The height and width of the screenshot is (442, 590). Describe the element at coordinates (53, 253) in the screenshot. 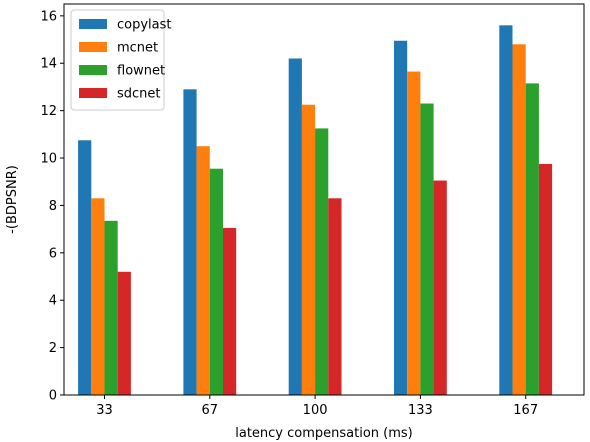

I see `y-tick-label: 6` at that location.